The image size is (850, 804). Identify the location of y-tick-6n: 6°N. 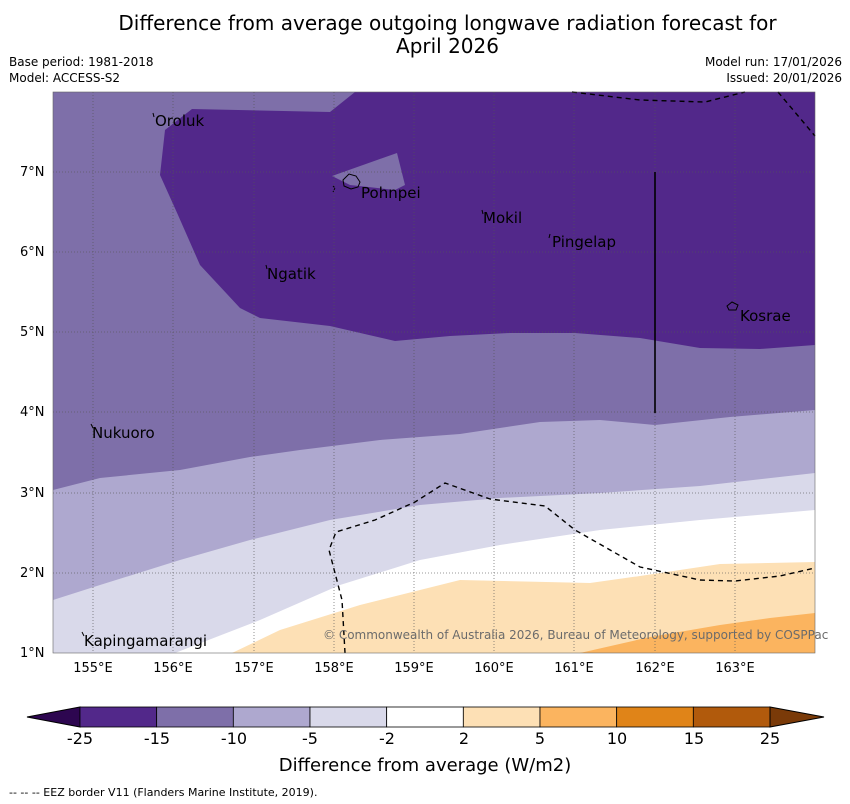
(32, 252).